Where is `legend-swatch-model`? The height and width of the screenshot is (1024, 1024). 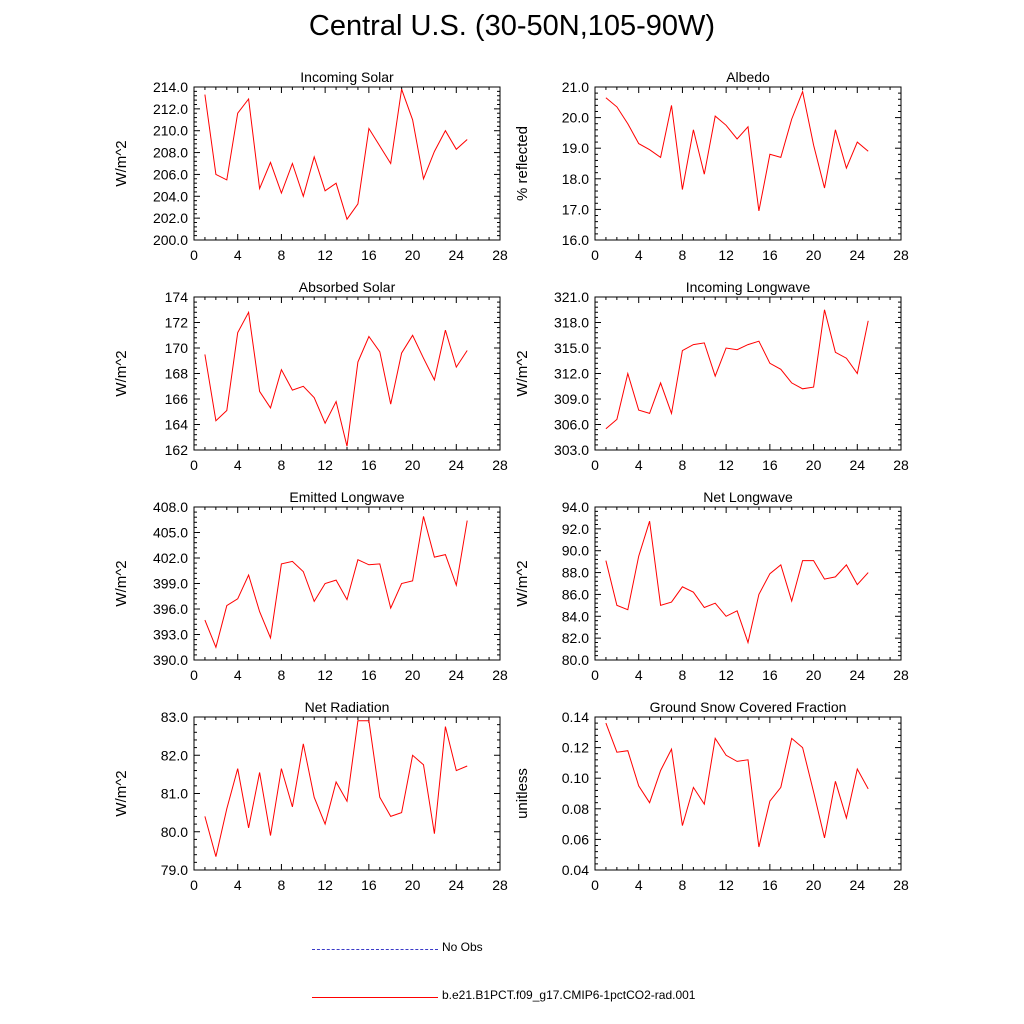
legend-swatch-model is located at coordinates (375, 997).